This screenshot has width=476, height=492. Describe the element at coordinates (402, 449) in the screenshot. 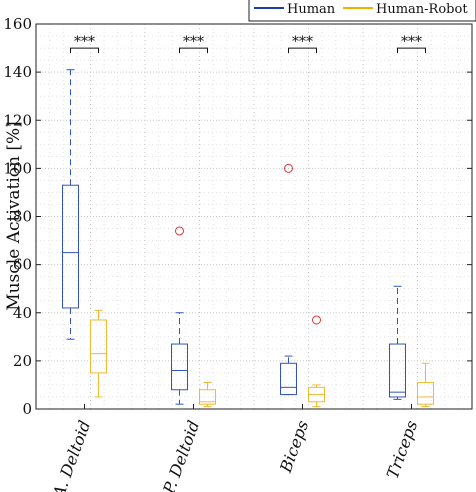

I see `x-tick-label: Triceps` at that location.